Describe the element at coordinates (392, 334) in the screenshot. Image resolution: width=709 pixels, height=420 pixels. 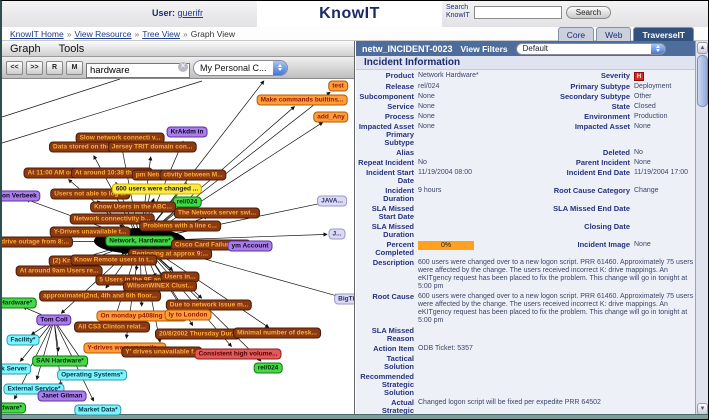
I see `field-label: SLA Missed Reason` at that location.